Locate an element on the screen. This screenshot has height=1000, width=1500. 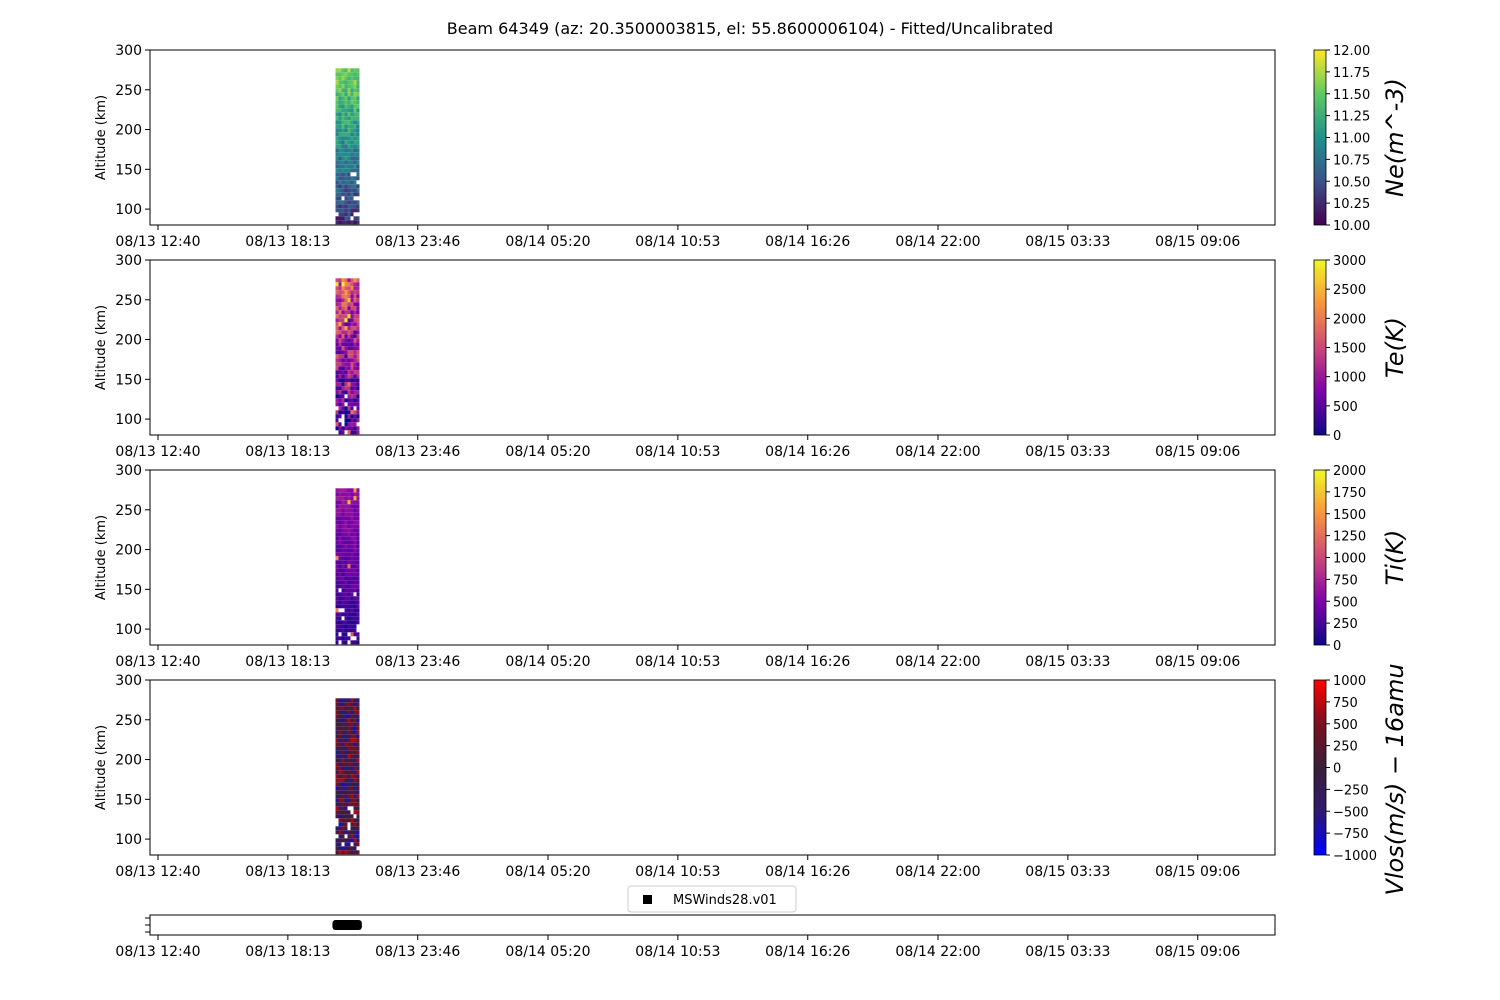
colorbar-tick-label: 500 is located at coordinates (1345, 407).